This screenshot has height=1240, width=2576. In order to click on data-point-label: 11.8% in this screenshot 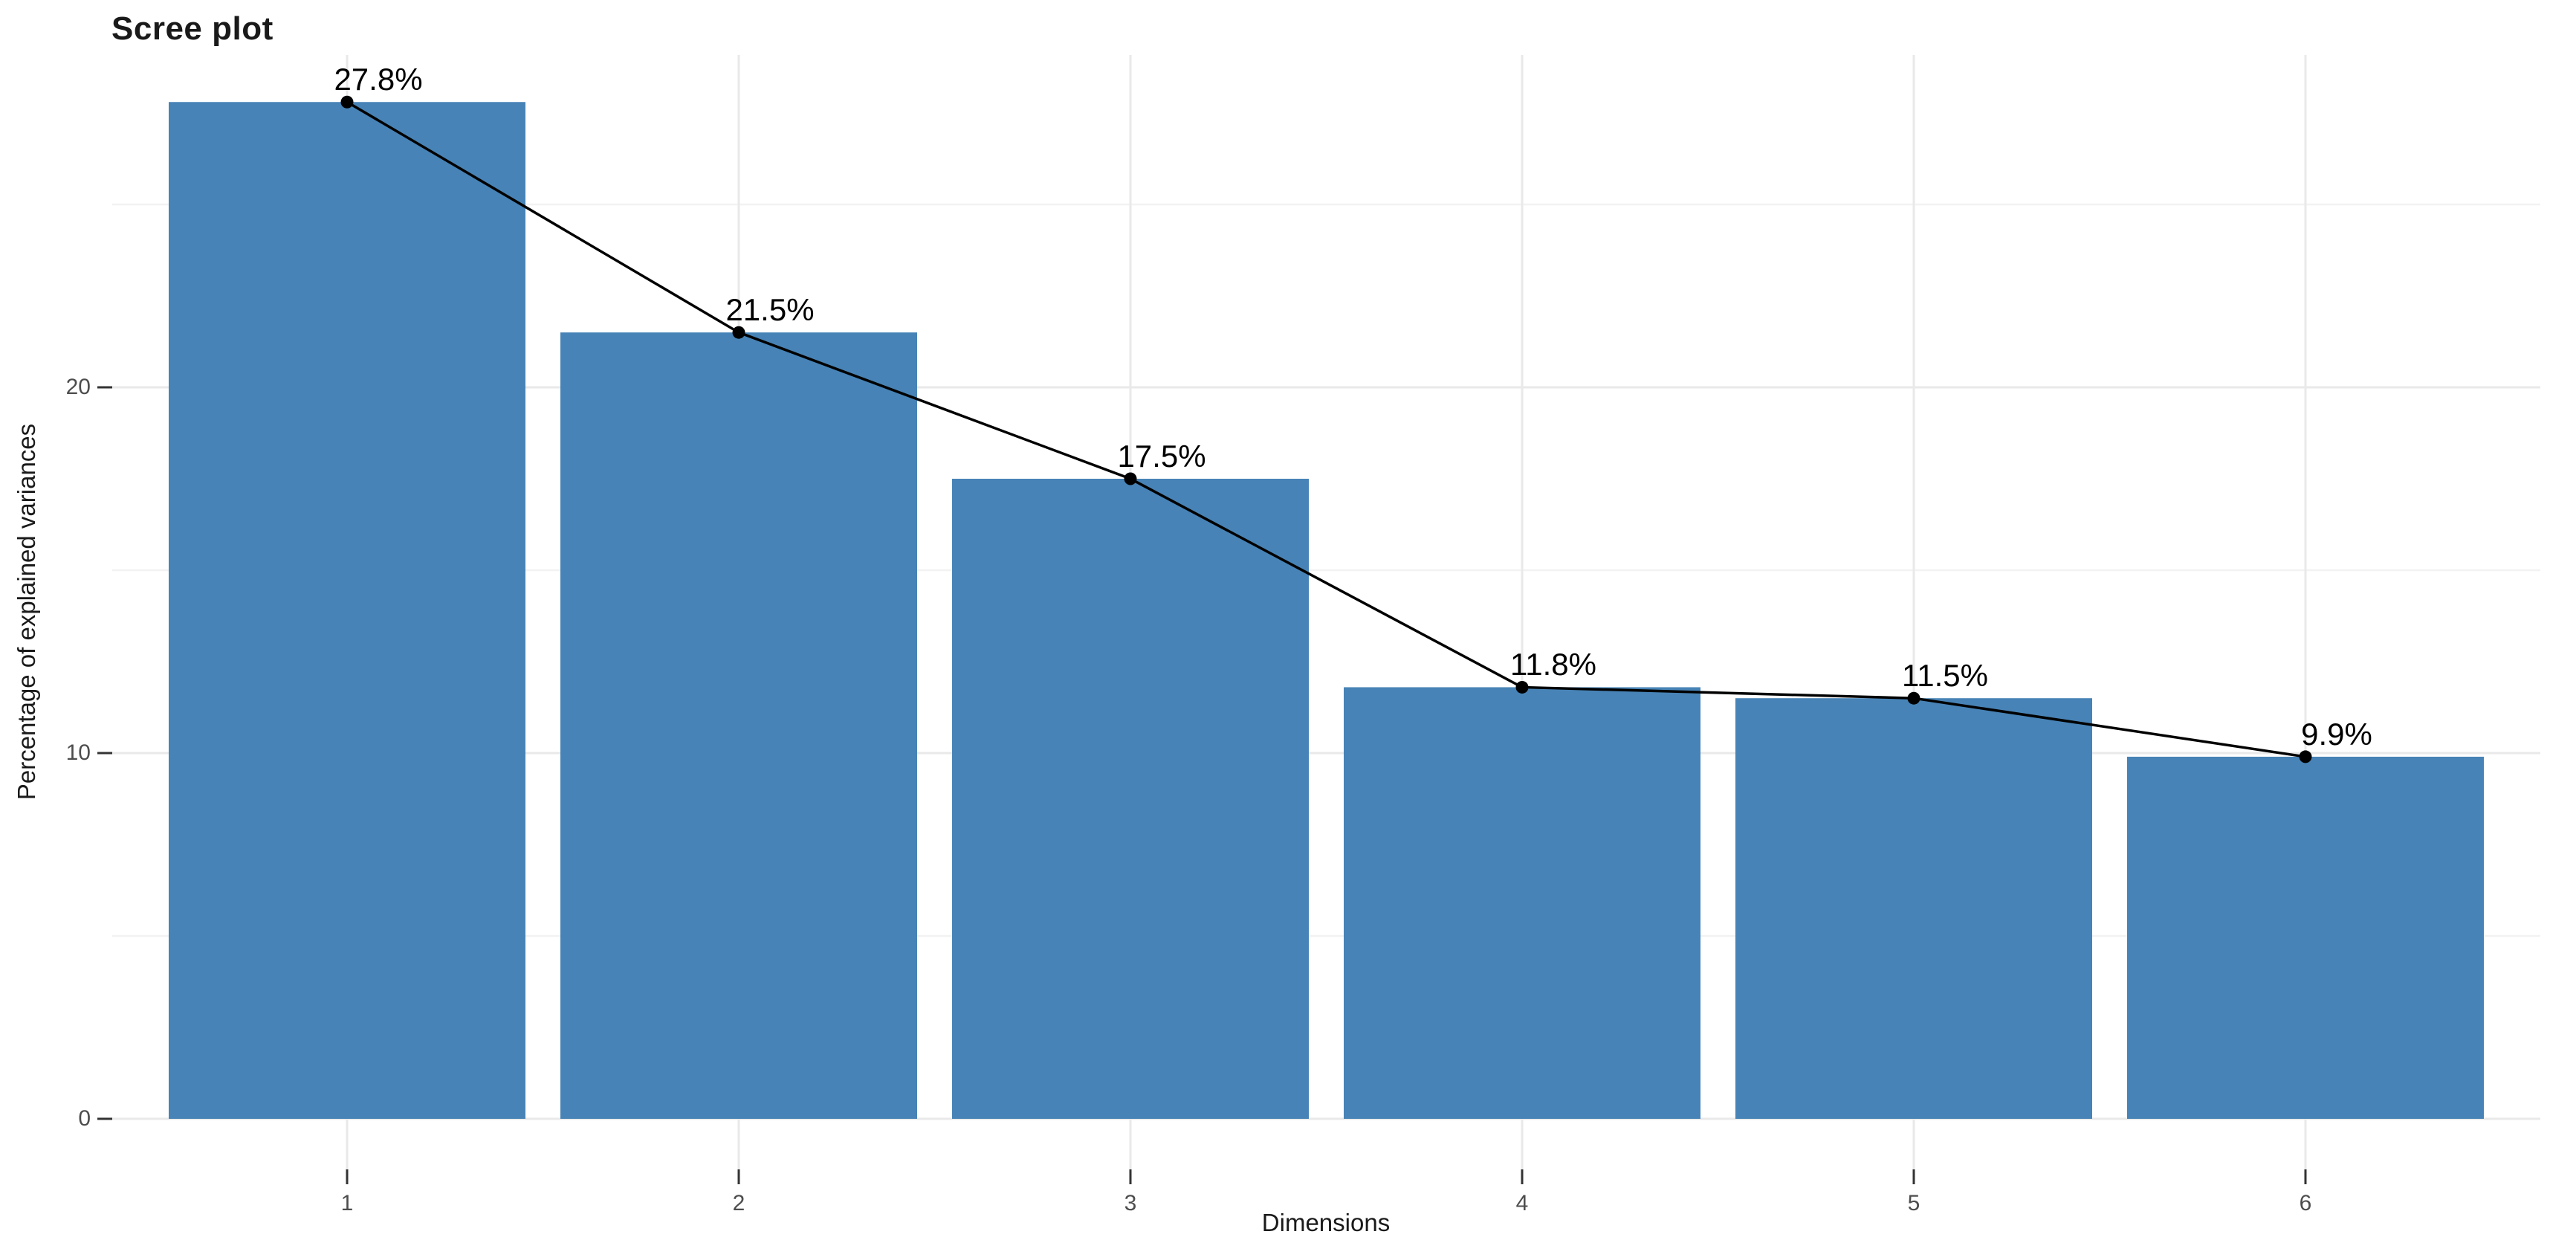, I will do `click(1553, 664)`.